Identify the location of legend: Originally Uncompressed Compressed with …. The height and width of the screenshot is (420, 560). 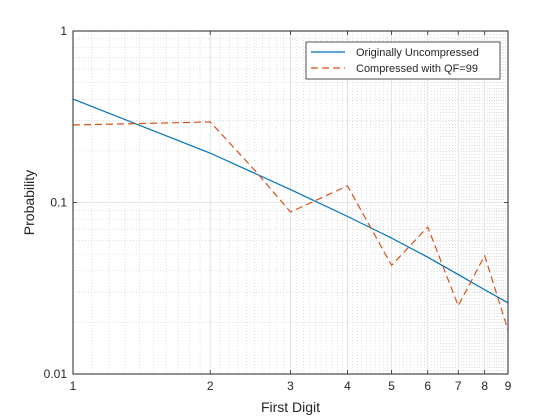
(403, 60).